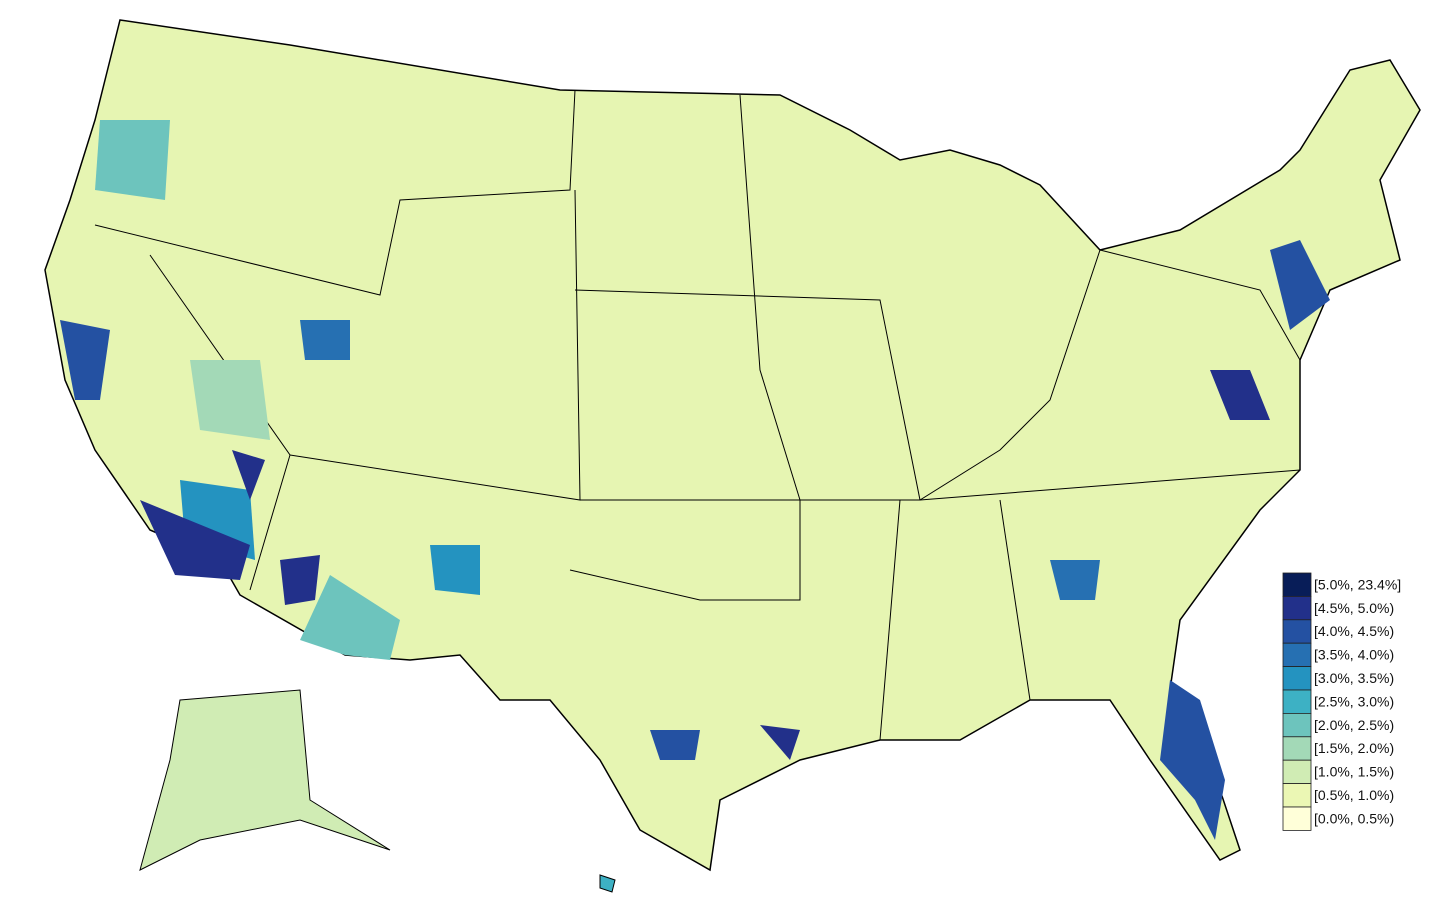 This screenshot has width=1448, height=907. I want to click on alaska, so click(265, 780).